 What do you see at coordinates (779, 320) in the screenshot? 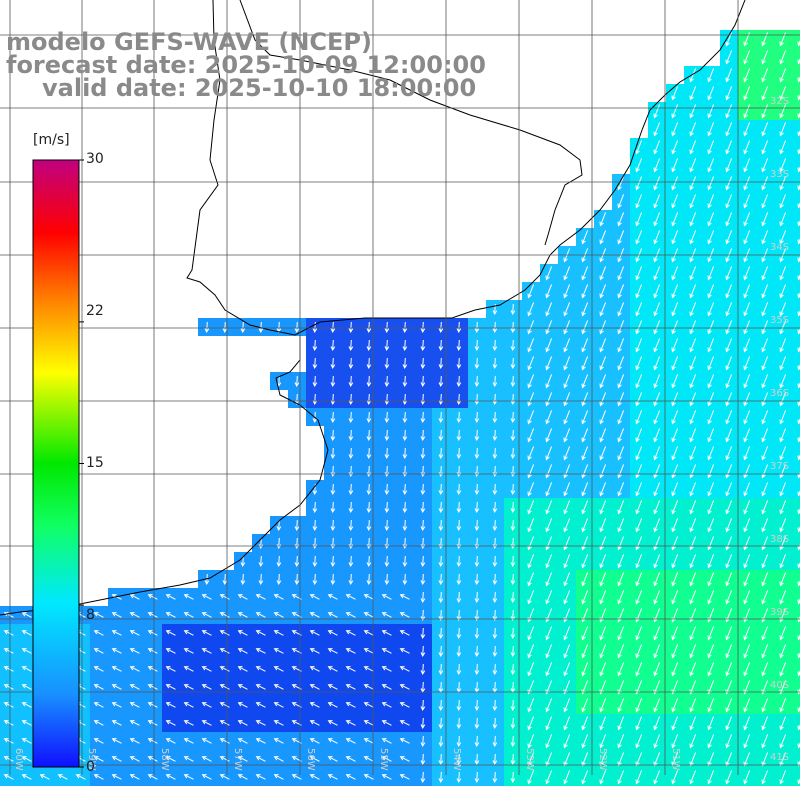
I see `latitude-label: 35S` at bounding box center [779, 320].